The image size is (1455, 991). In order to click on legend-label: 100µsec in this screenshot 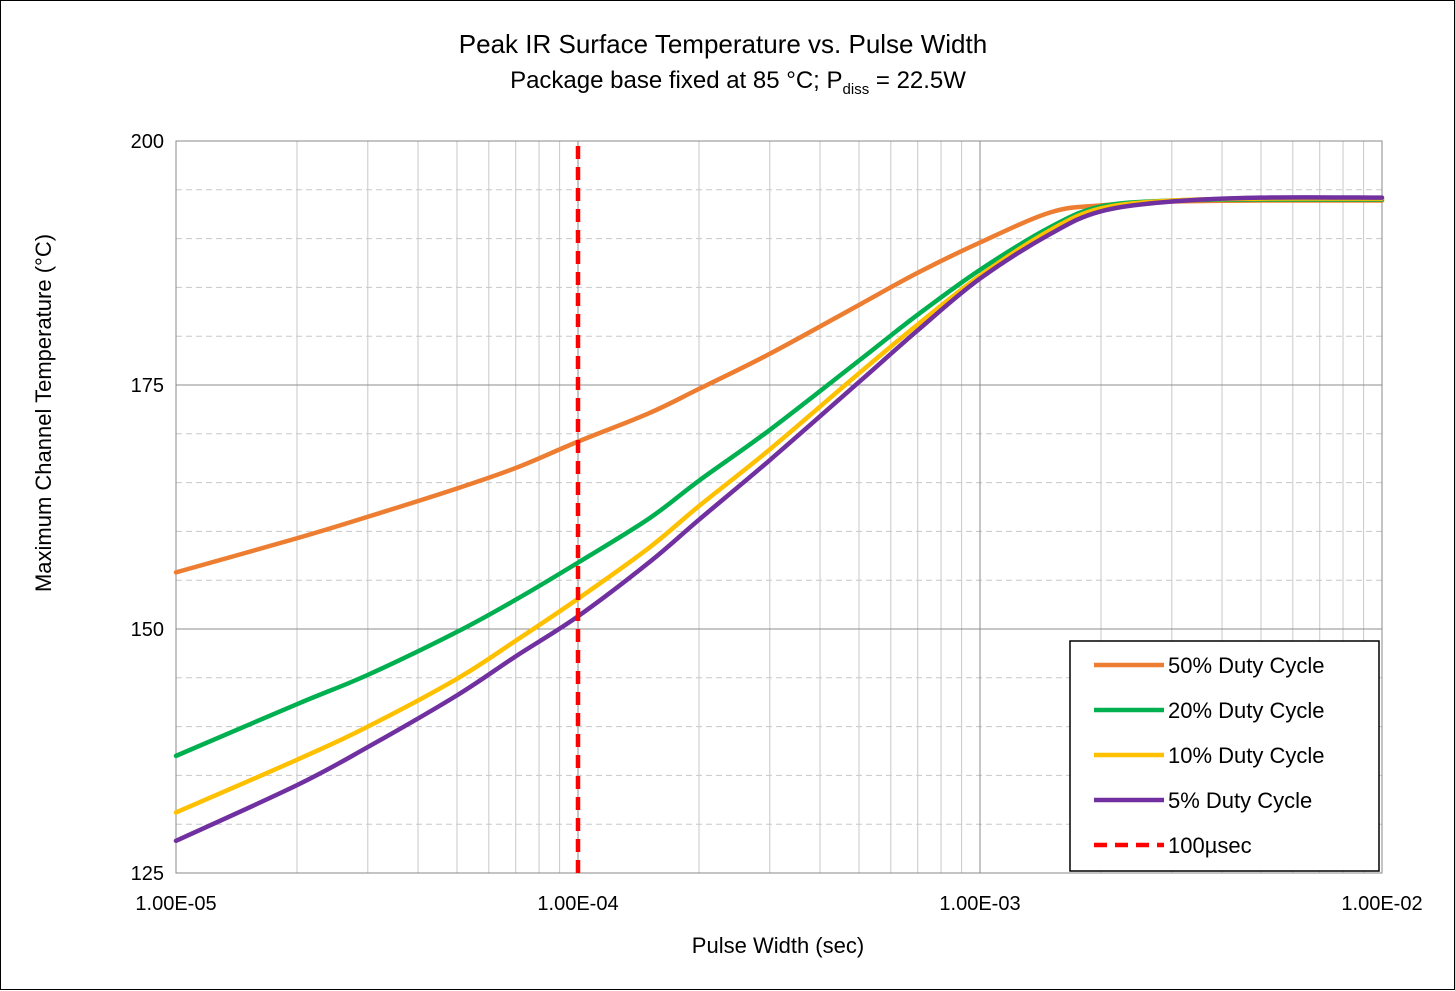, I will do `click(1210, 845)`.